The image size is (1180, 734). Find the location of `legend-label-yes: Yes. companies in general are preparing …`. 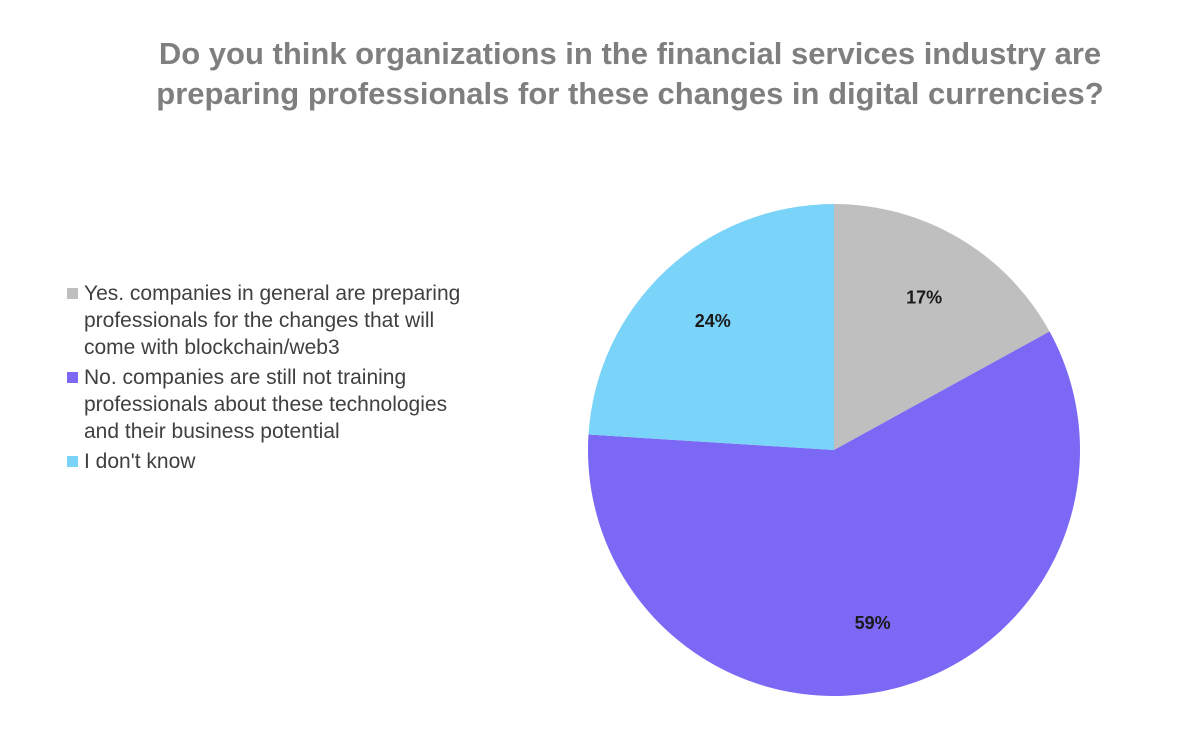

legend-label-yes: Yes. companies in general are preparing … is located at coordinates (272, 320).